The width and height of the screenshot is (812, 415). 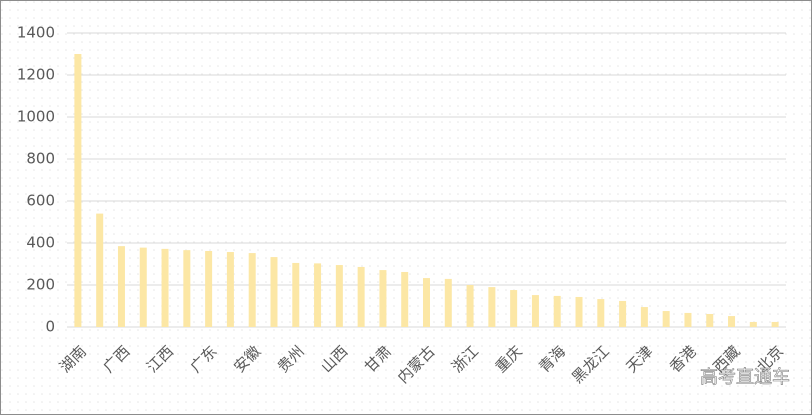 What do you see at coordinates (36, 117) in the screenshot?
I see `y-tick-label: 1000` at bounding box center [36, 117].